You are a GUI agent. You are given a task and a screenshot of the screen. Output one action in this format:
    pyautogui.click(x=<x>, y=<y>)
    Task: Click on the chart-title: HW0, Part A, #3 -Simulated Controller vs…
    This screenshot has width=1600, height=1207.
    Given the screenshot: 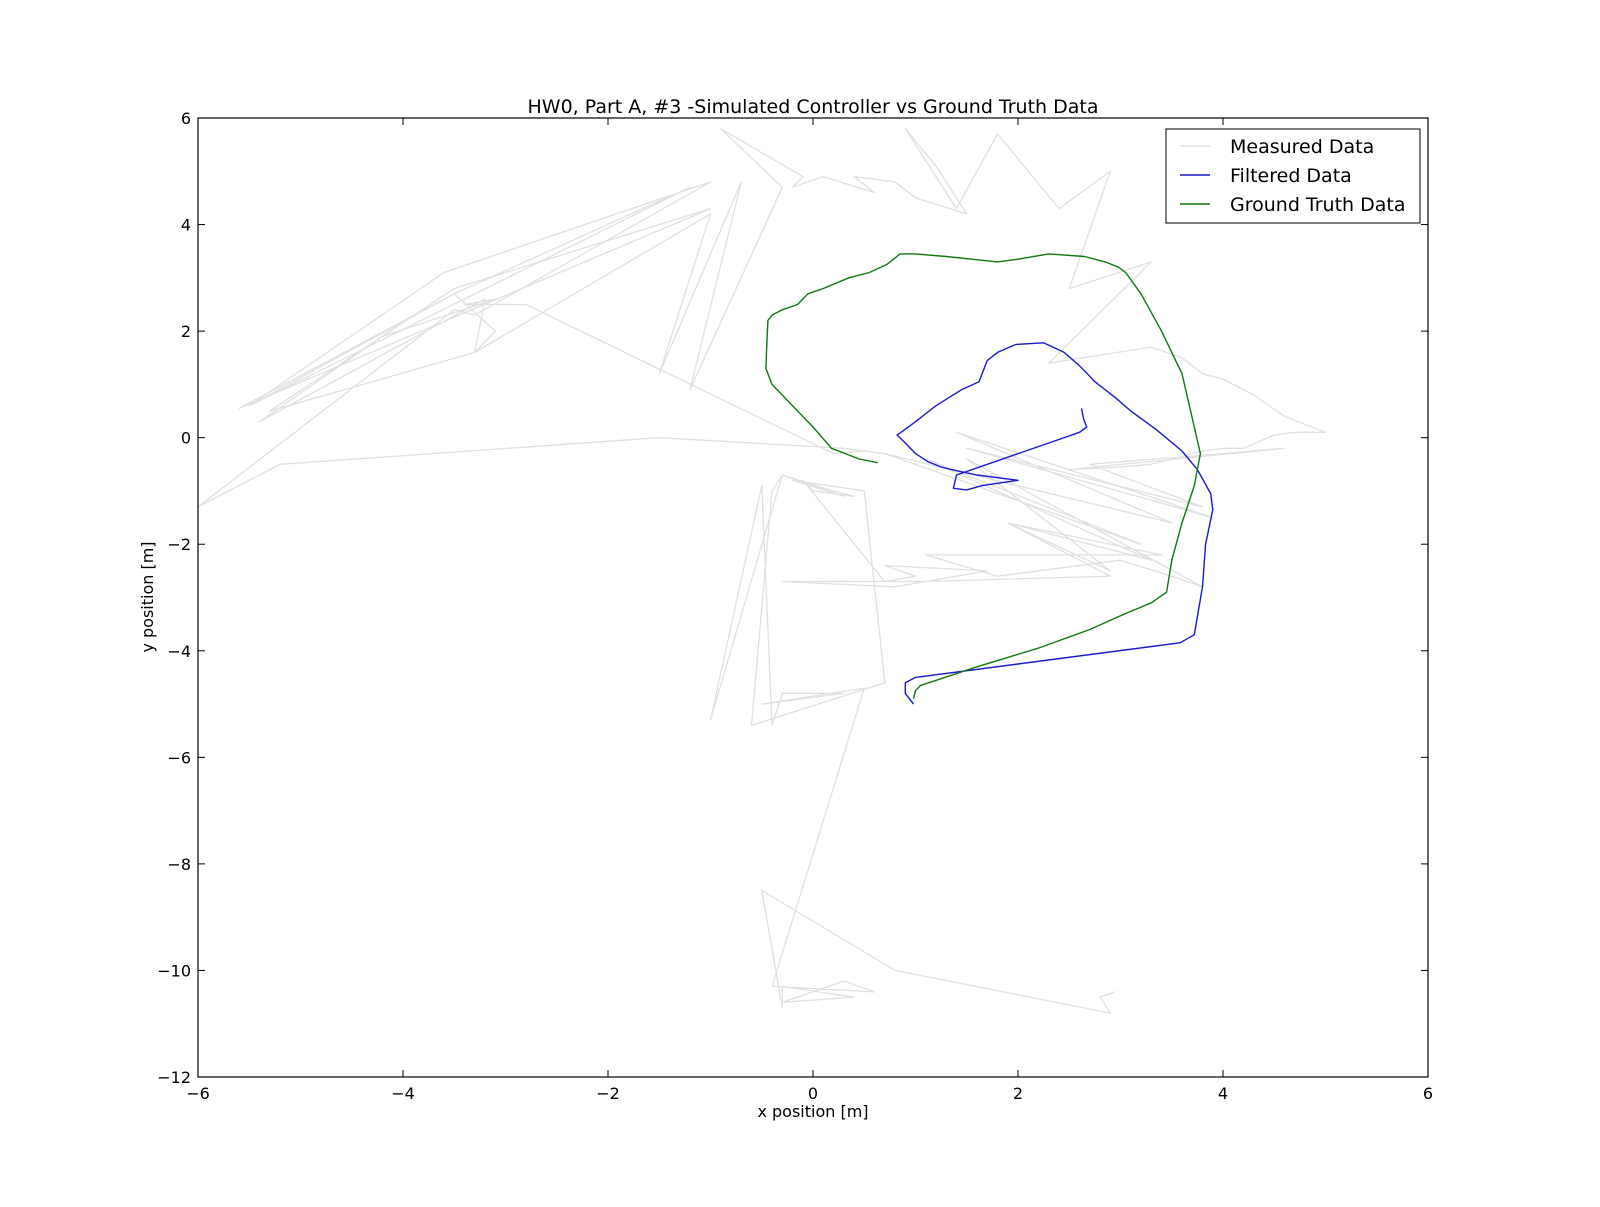 What is the action you would take?
    pyautogui.click(x=813, y=107)
    